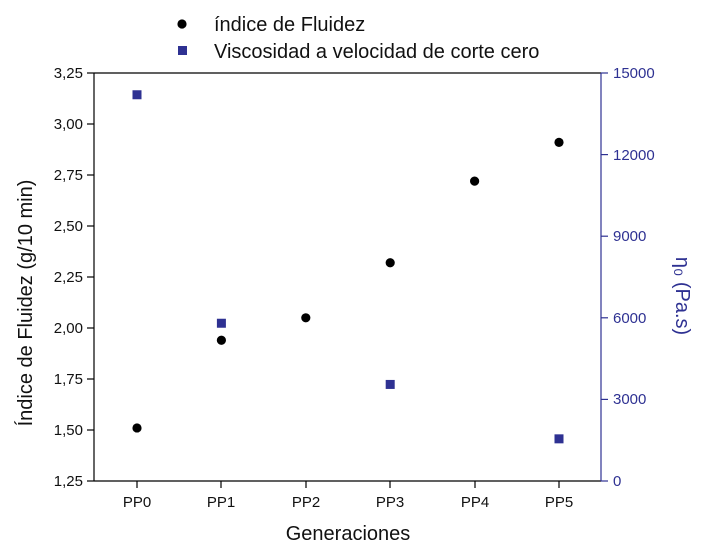  Describe the element at coordinates (221, 502) in the screenshot. I see `x-tick-label-pp1: PP1` at that location.